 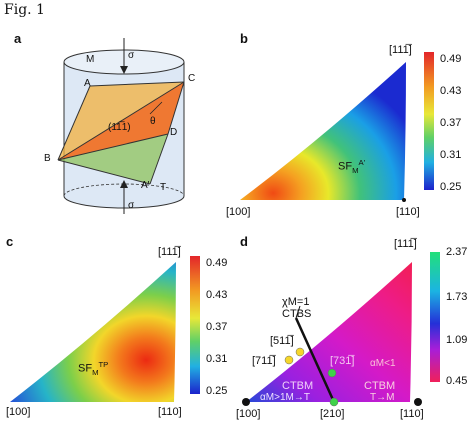 I want to click on label-511: [511̅], so click(x=282, y=341).